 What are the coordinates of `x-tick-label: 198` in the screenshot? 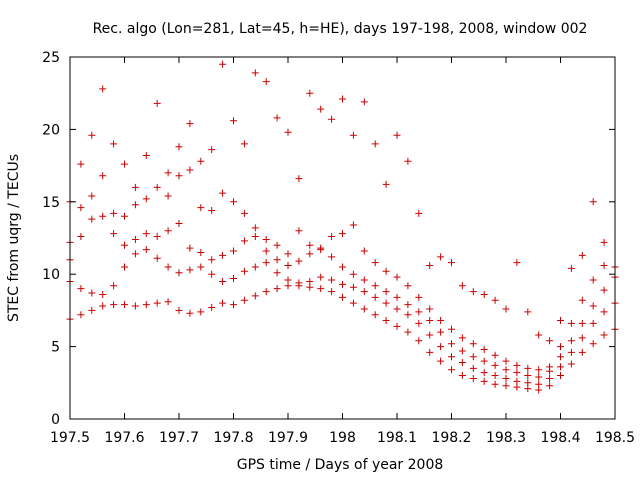 It's located at (342, 438).